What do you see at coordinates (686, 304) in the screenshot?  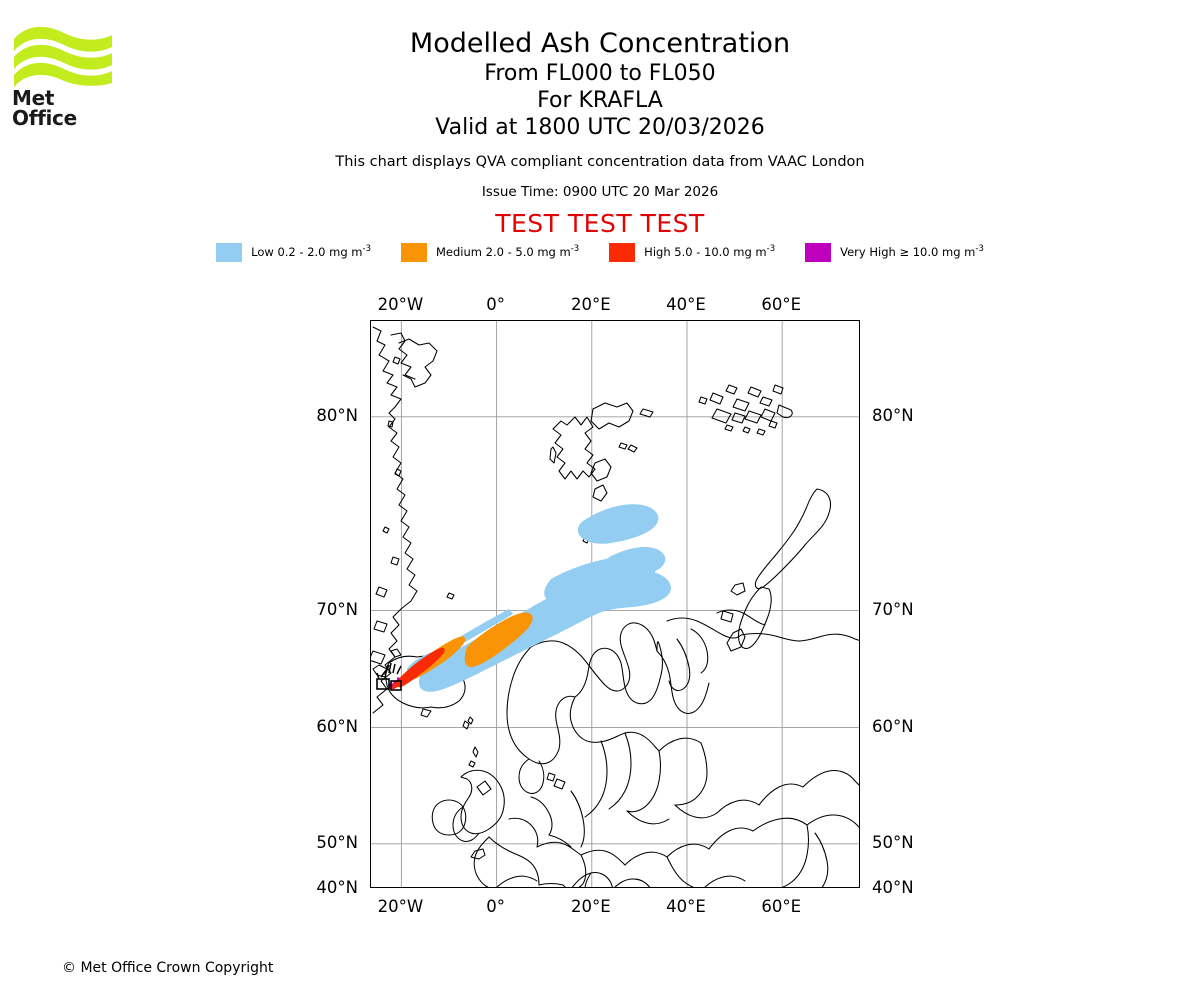 I see `x-tick-top-40E: 40°E` at bounding box center [686, 304].